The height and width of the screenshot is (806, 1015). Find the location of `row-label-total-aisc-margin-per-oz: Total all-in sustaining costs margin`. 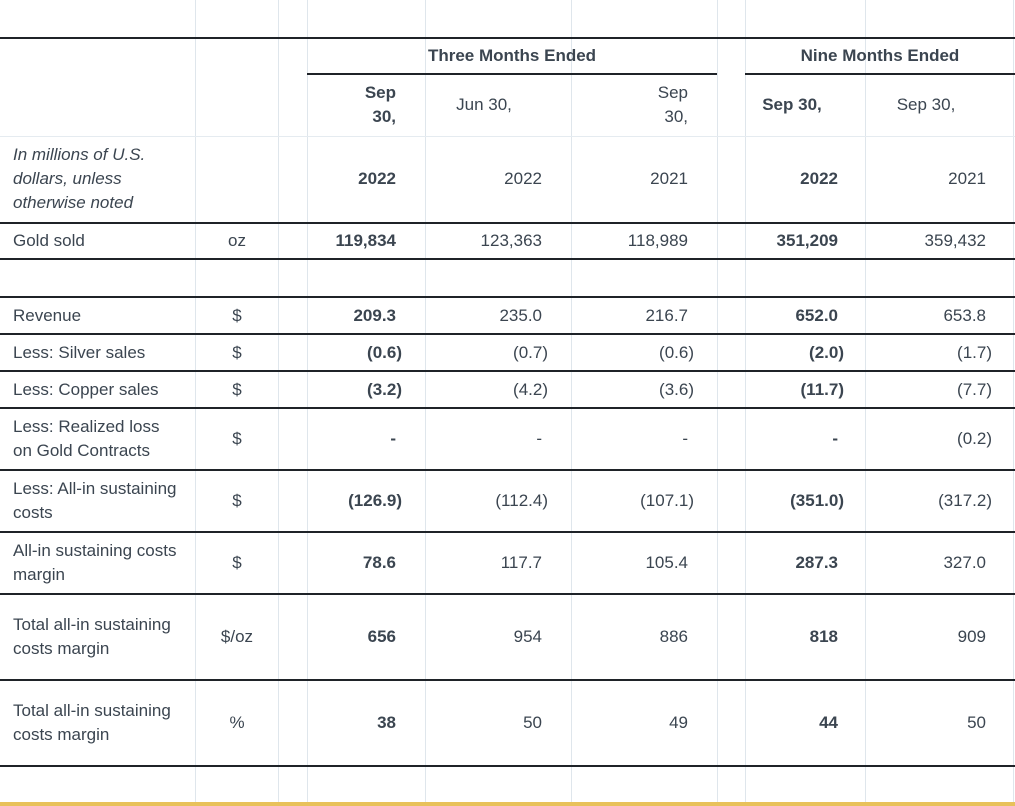

row-label-total-aisc-margin-per-oz: Total all-in sustaining costs margin is located at coordinates (92, 636).